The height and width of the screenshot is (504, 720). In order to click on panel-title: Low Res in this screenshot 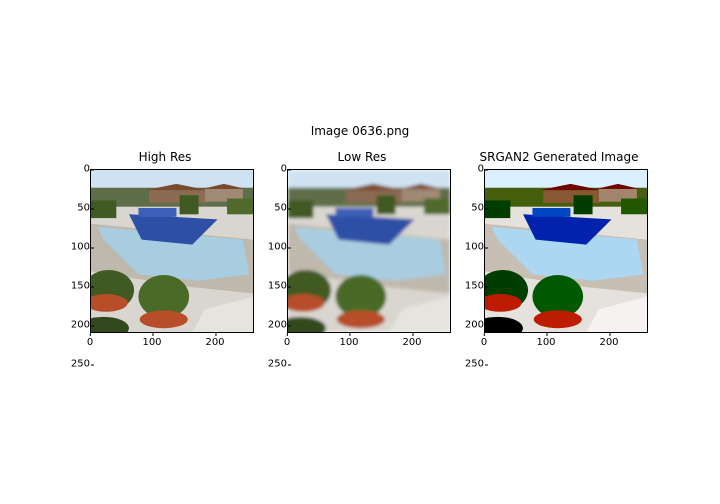, I will do `click(362, 157)`.